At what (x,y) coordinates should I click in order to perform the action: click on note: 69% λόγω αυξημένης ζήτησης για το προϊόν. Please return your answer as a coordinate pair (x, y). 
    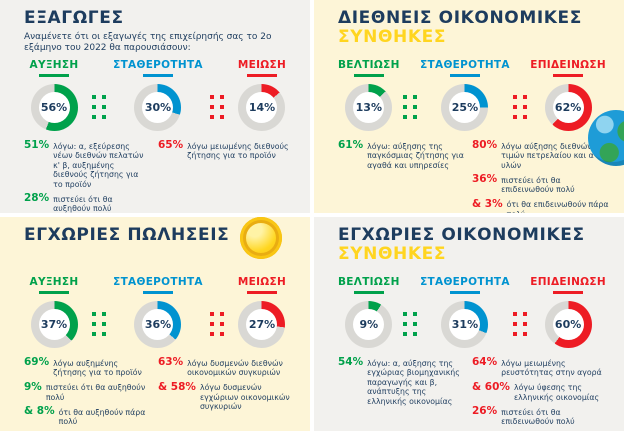
    Looking at the image, I should click on (87, 367).